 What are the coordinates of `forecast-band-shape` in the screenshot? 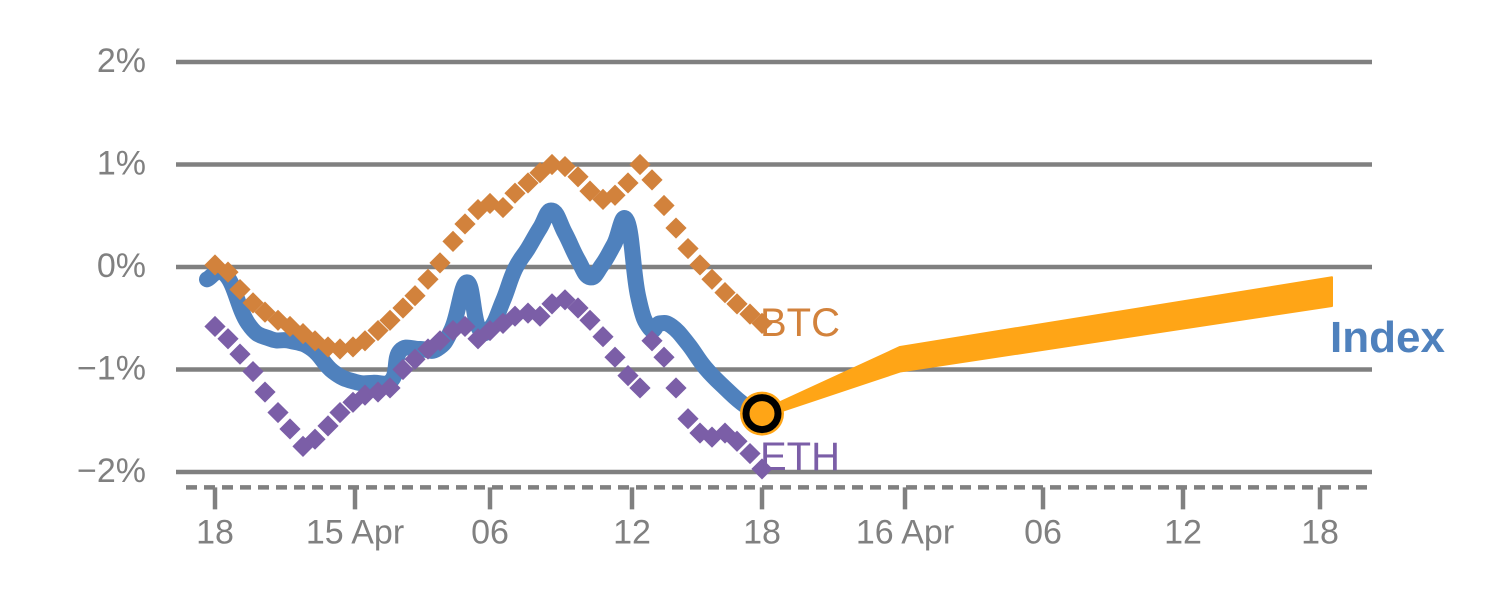 It's located at (1047, 347).